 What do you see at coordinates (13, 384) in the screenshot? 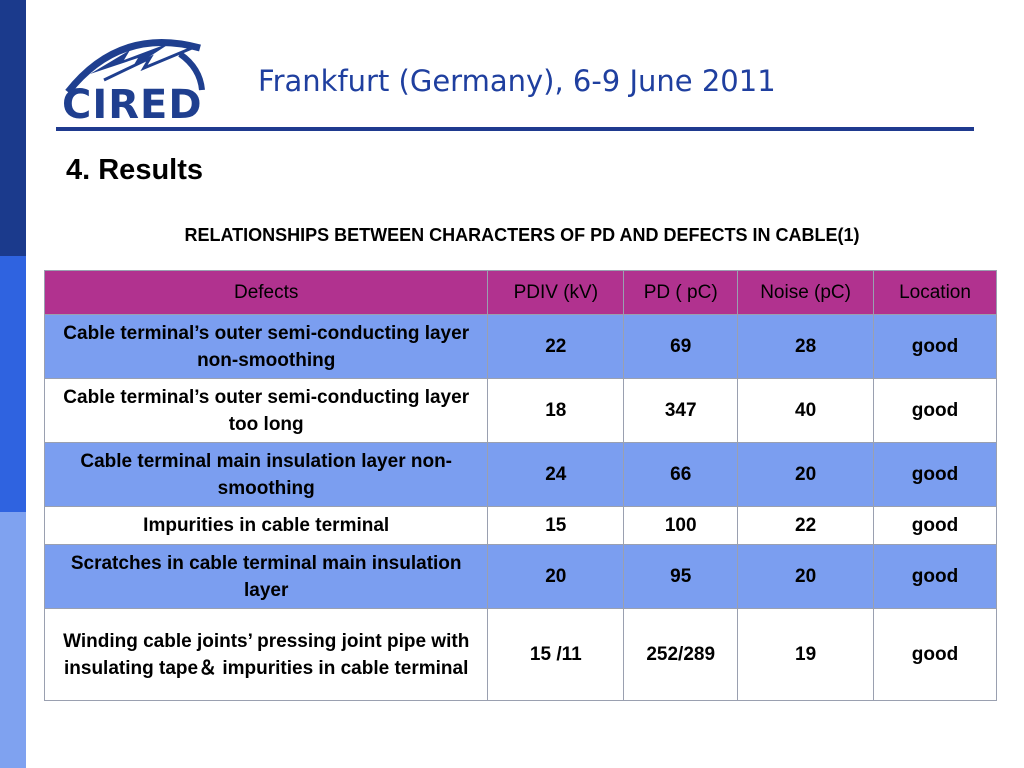
I see `side-stripe-middle` at bounding box center [13, 384].